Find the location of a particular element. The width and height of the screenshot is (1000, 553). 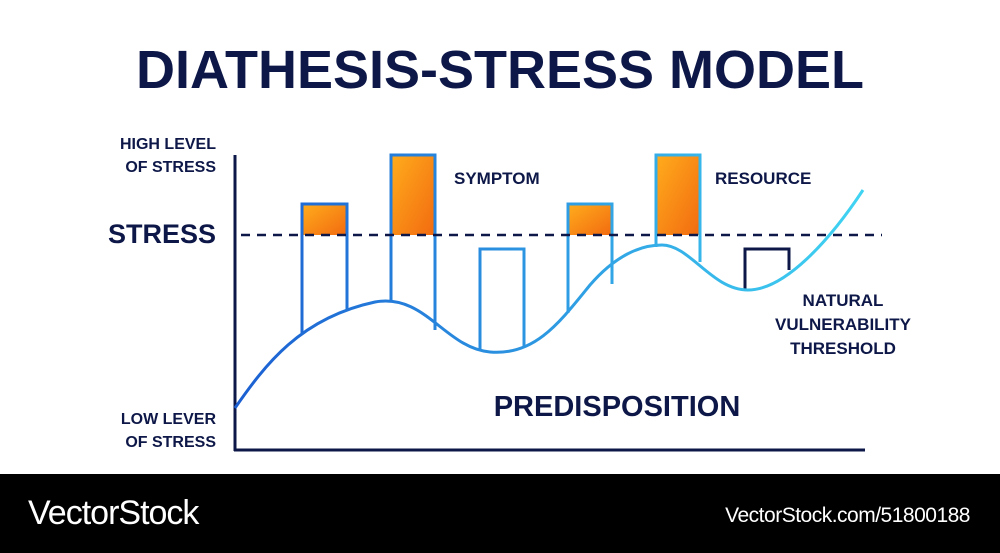

high-stress-label-1: HIGH LEVEL is located at coordinates (168, 144).